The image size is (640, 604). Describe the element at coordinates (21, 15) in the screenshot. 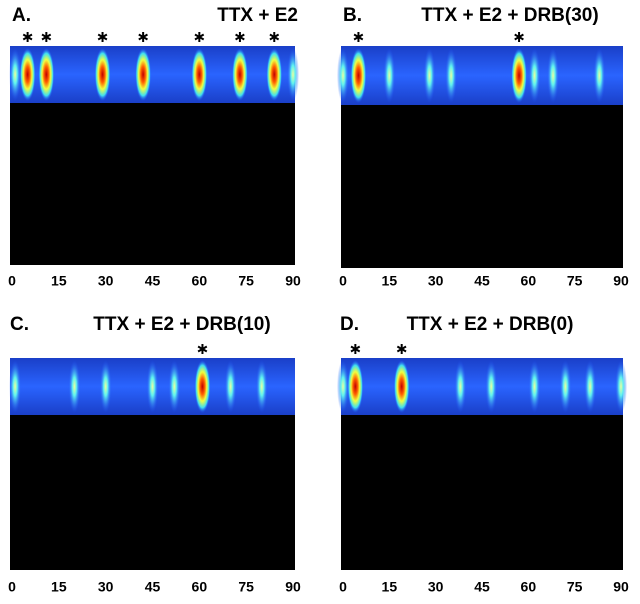

I see `panel-label: A.` at that location.